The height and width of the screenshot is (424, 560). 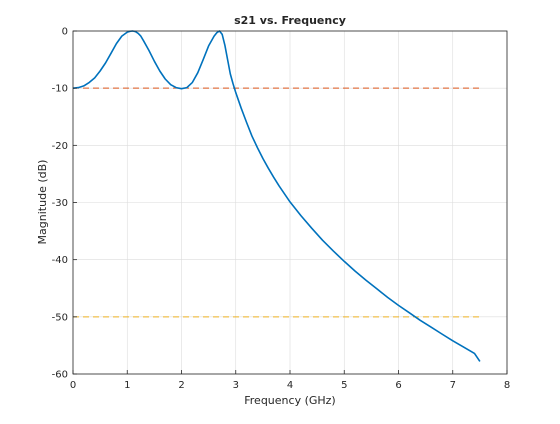 I want to click on x-tick-label: 5, so click(x=344, y=385).